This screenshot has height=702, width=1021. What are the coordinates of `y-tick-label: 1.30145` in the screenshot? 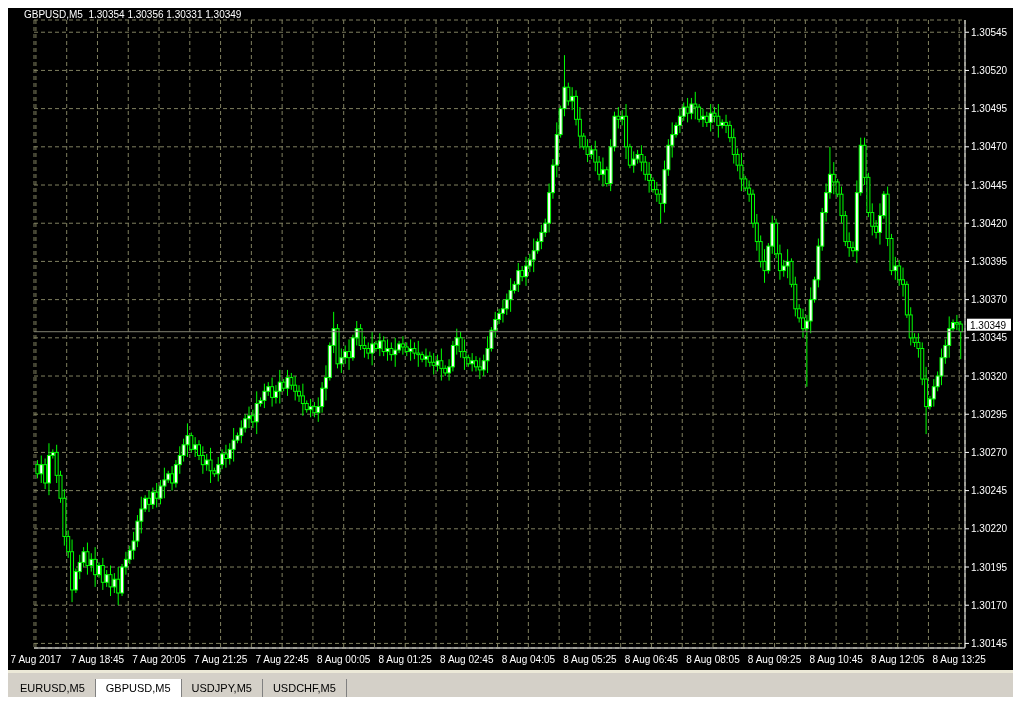 It's located at (989, 643).